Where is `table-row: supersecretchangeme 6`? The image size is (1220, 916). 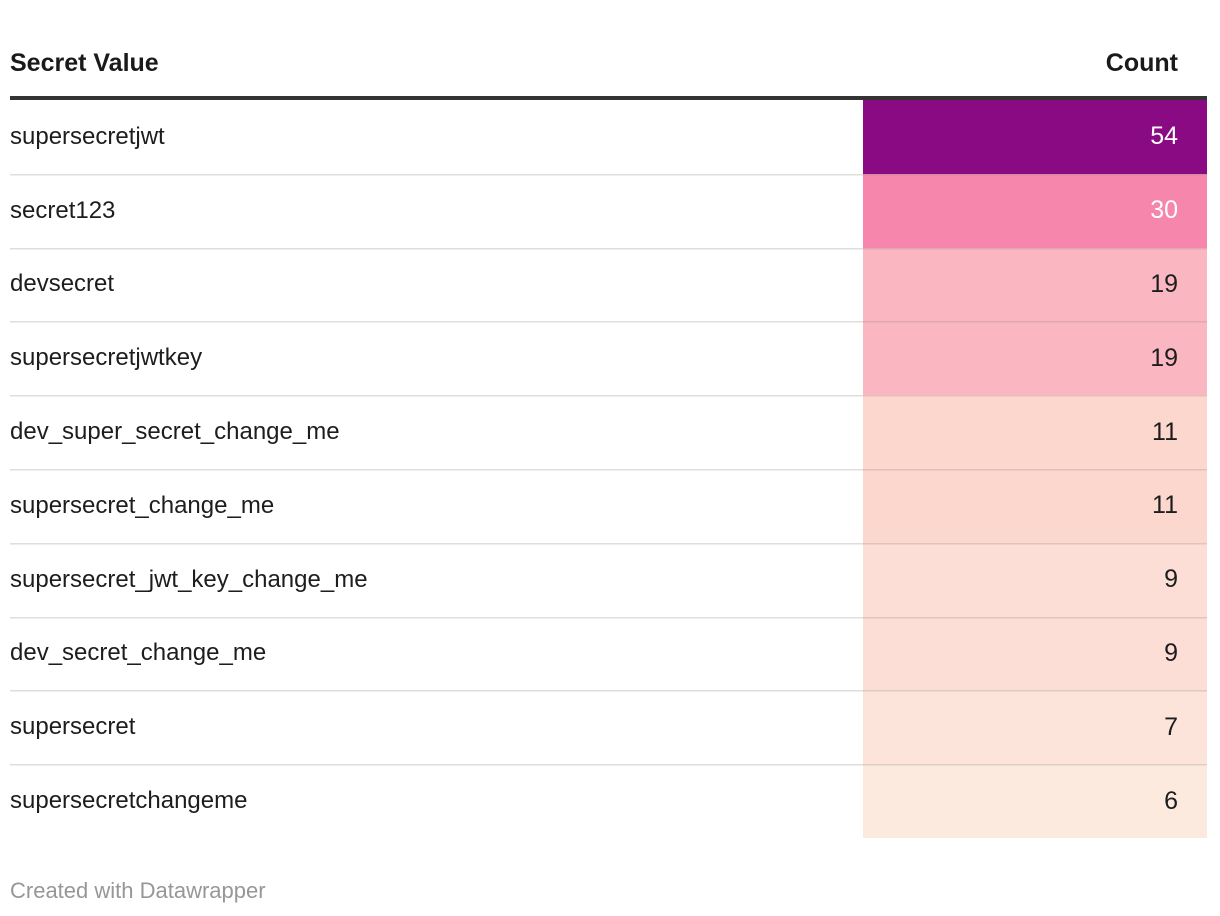 table-row: supersecretchangeme 6 is located at coordinates (608, 801).